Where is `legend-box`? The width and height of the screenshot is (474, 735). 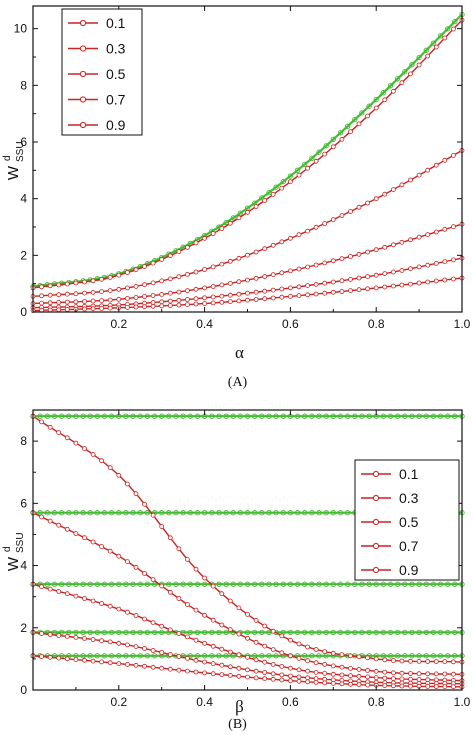
legend-box is located at coordinates (102, 72).